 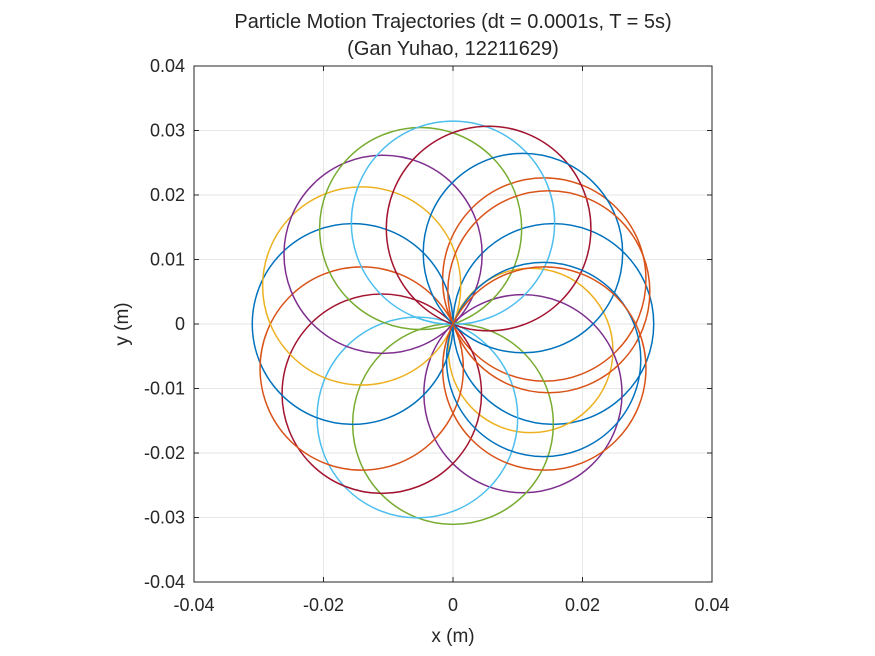 What do you see at coordinates (453, 49) in the screenshot?
I see `chart-subtitle: (Gan Yuhao, 12211629)` at bounding box center [453, 49].